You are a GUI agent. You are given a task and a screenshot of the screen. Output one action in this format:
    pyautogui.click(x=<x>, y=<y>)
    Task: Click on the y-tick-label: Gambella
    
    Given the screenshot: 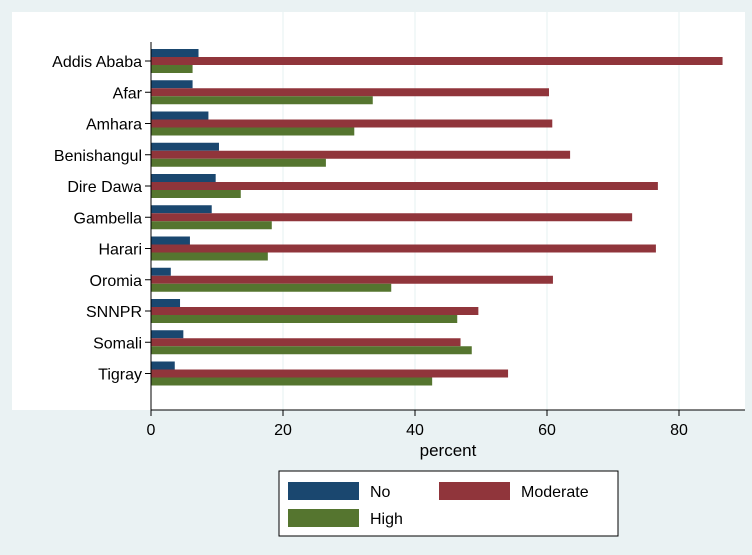 What is the action you would take?
    pyautogui.click(x=108, y=218)
    